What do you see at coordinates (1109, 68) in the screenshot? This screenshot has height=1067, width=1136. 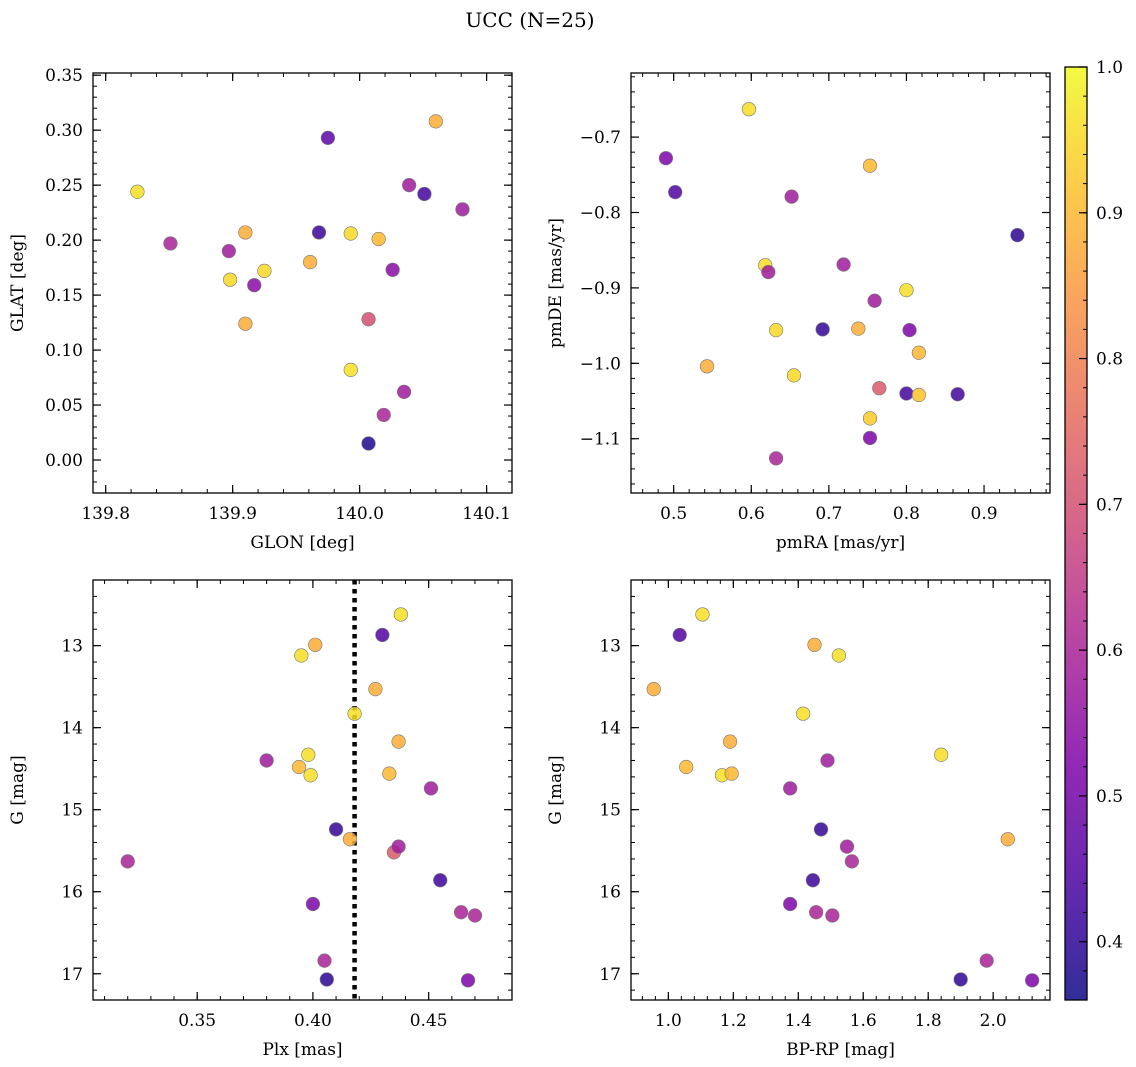 I see `colorbar-tick-label: 1.0` at bounding box center [1109, 68].